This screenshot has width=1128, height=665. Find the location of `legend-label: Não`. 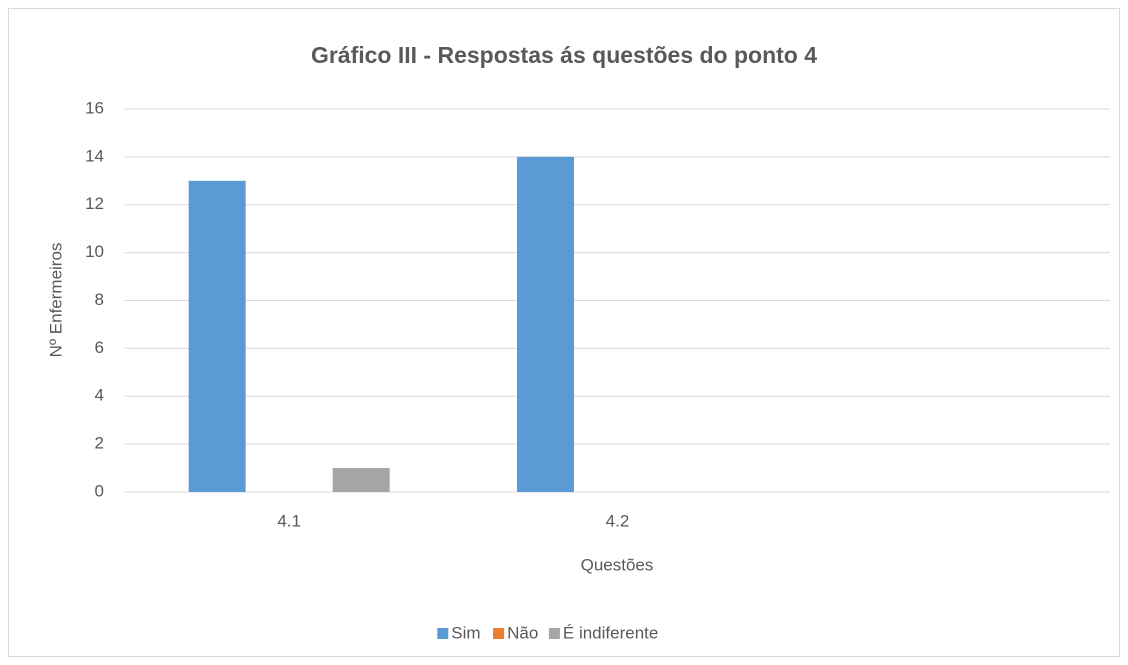

legend-label: Não is located at coordinates (522, 632).